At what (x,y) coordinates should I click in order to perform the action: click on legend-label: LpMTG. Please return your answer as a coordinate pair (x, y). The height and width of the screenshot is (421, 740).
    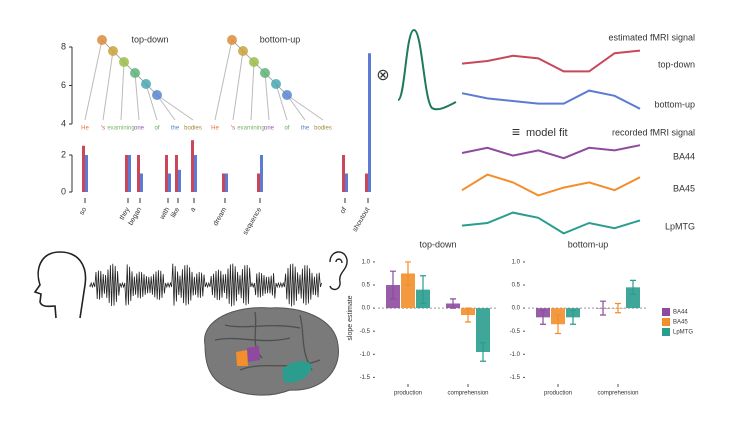
    Looking at the image, I should click on (683, 333).